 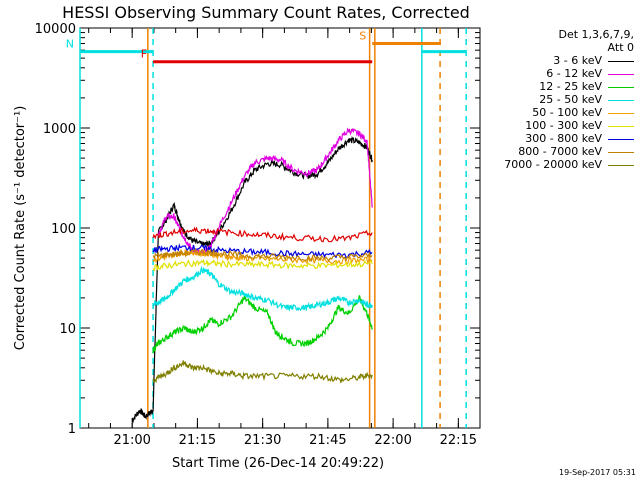 I want to click on state-bar-label: F, so click(x=144, y=54).